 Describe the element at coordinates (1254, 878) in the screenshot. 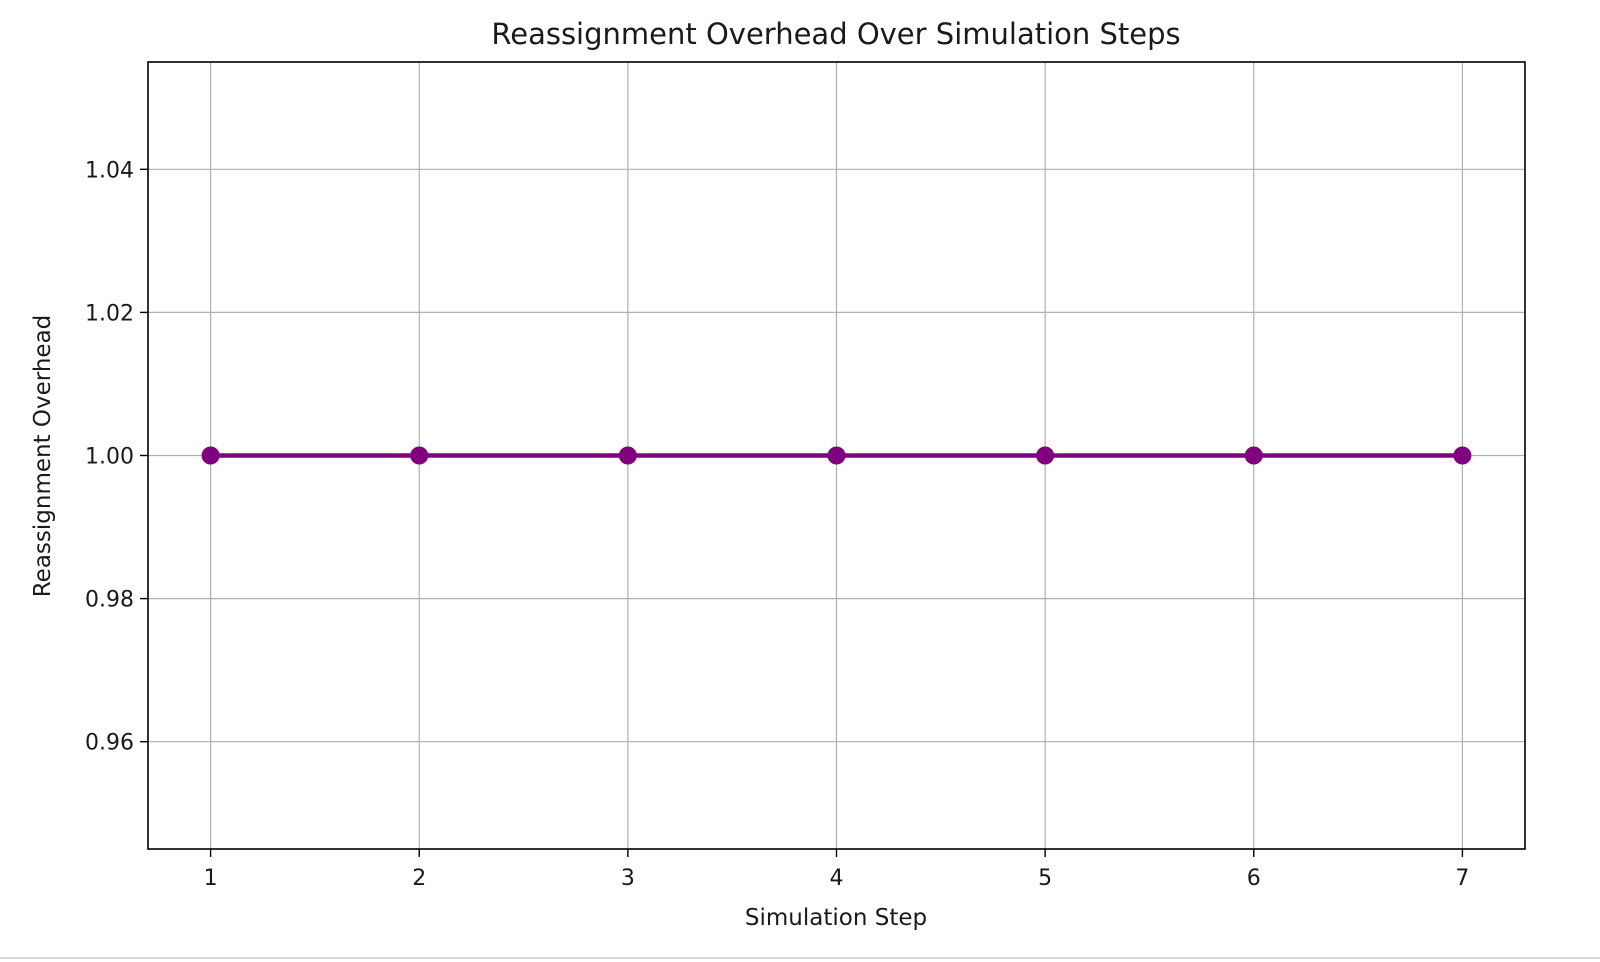

I see `x-tick-label: 6` at that location.